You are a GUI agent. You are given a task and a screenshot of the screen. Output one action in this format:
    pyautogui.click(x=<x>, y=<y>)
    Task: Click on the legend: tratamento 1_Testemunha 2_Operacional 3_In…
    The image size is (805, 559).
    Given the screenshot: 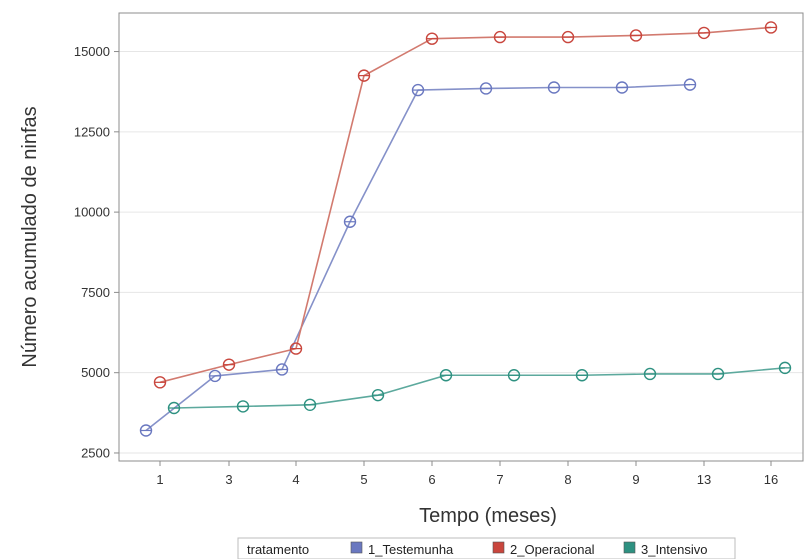 What is the action you would take?
    pyautogui.click(x=486, y=548)
    